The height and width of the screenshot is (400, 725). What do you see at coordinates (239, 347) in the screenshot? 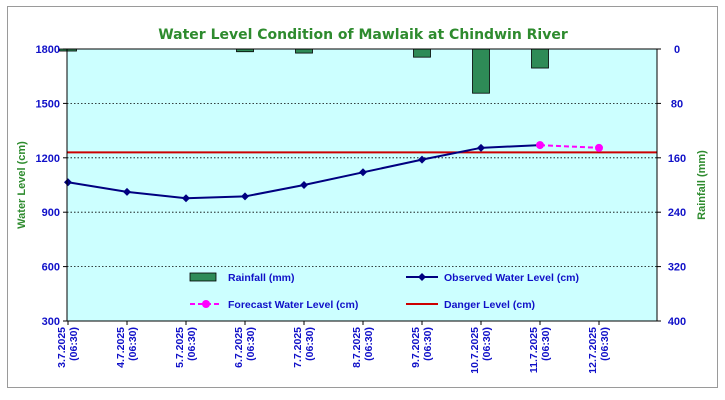
I see `x-tick-date: 6.7.2025` at bounding box center [239, 347].